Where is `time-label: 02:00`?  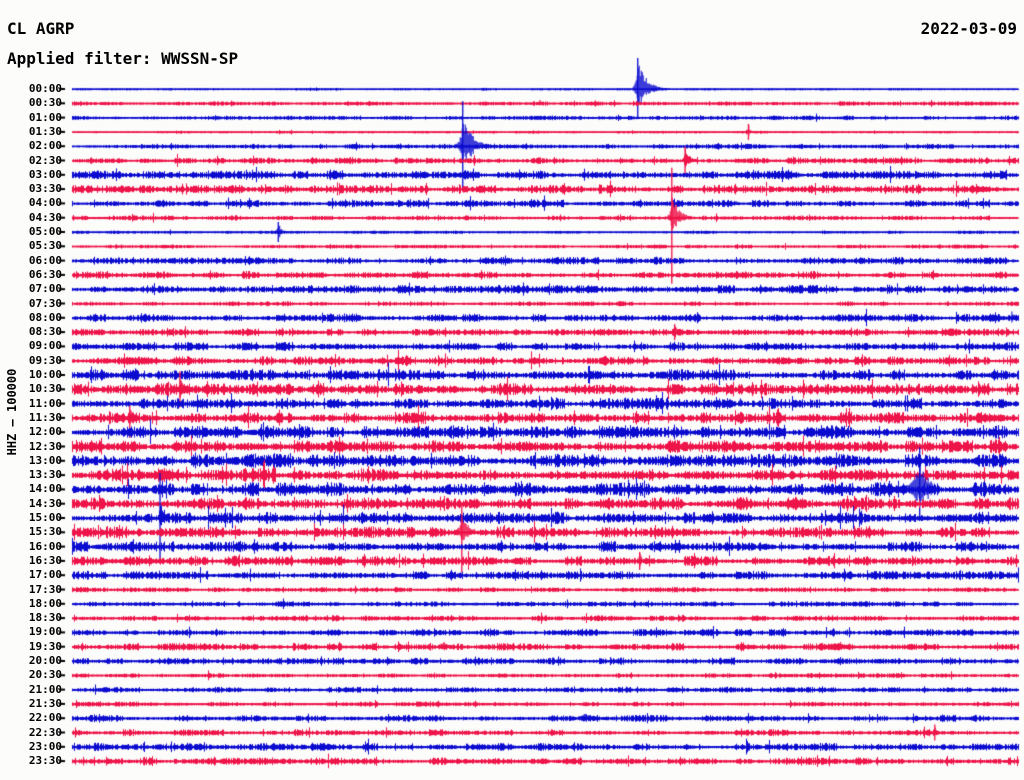
time-label: 02:00 is located at coordinates (45, 146).